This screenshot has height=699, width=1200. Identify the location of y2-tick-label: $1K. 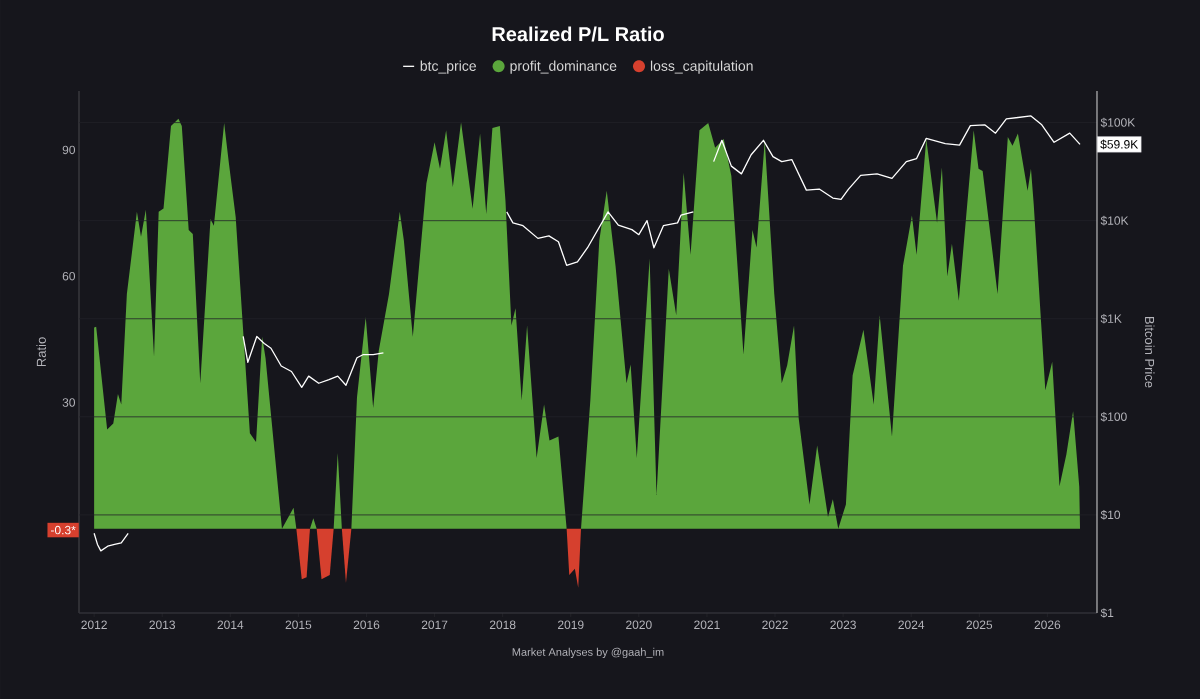
(1111, 318).